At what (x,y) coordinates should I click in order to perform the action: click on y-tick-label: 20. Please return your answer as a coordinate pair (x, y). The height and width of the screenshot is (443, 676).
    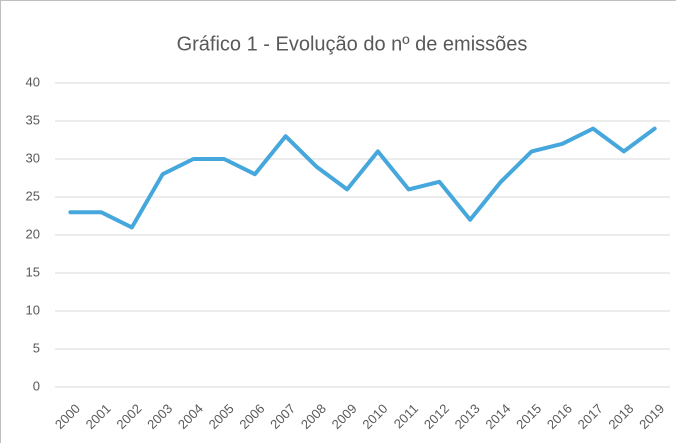
    Looking at the image, I should click on (33, 233).